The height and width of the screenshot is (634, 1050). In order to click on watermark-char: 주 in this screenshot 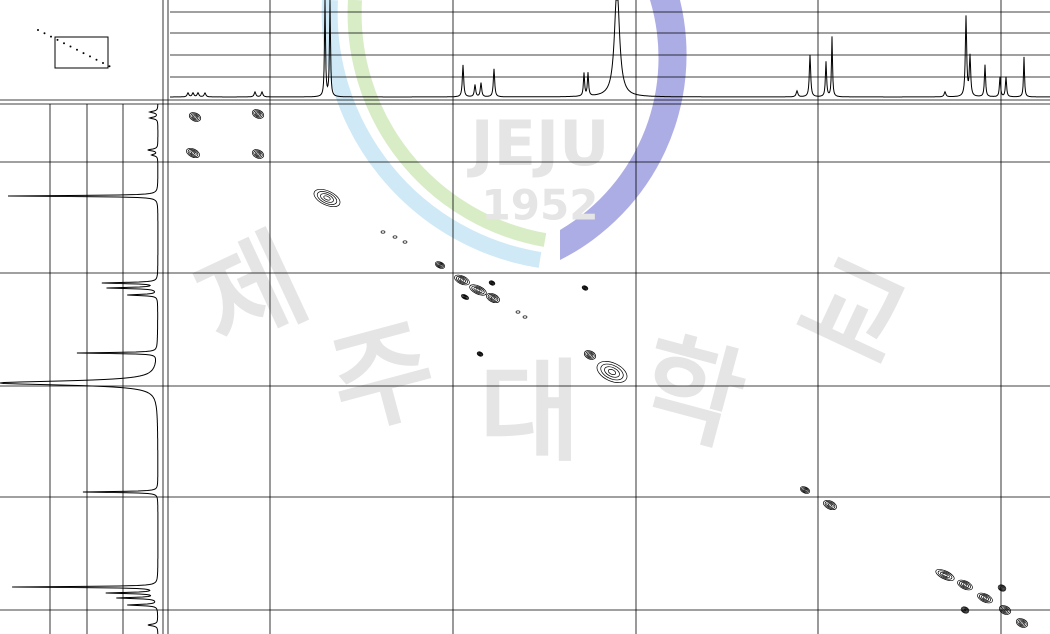, I will do `click(383, 378)`.